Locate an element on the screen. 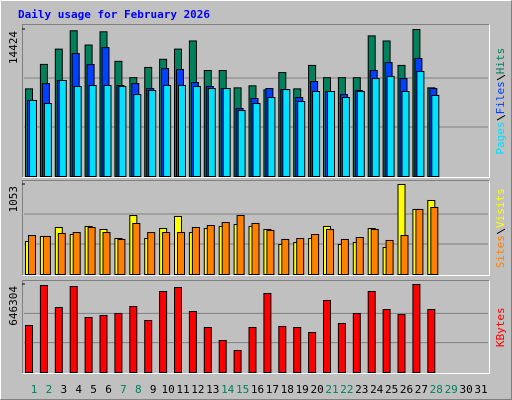 This screenshot has width=512, height=400. legend-label: Hits is located at coordinates (500, 61).